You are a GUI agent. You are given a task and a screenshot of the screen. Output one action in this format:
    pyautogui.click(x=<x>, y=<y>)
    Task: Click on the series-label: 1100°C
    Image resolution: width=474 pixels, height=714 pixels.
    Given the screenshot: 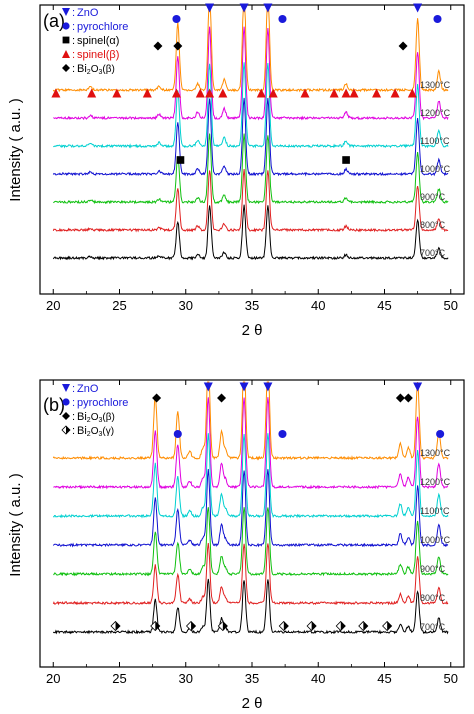 What is the action you would take?
    pyautogui.click(x=435, y=511)
    